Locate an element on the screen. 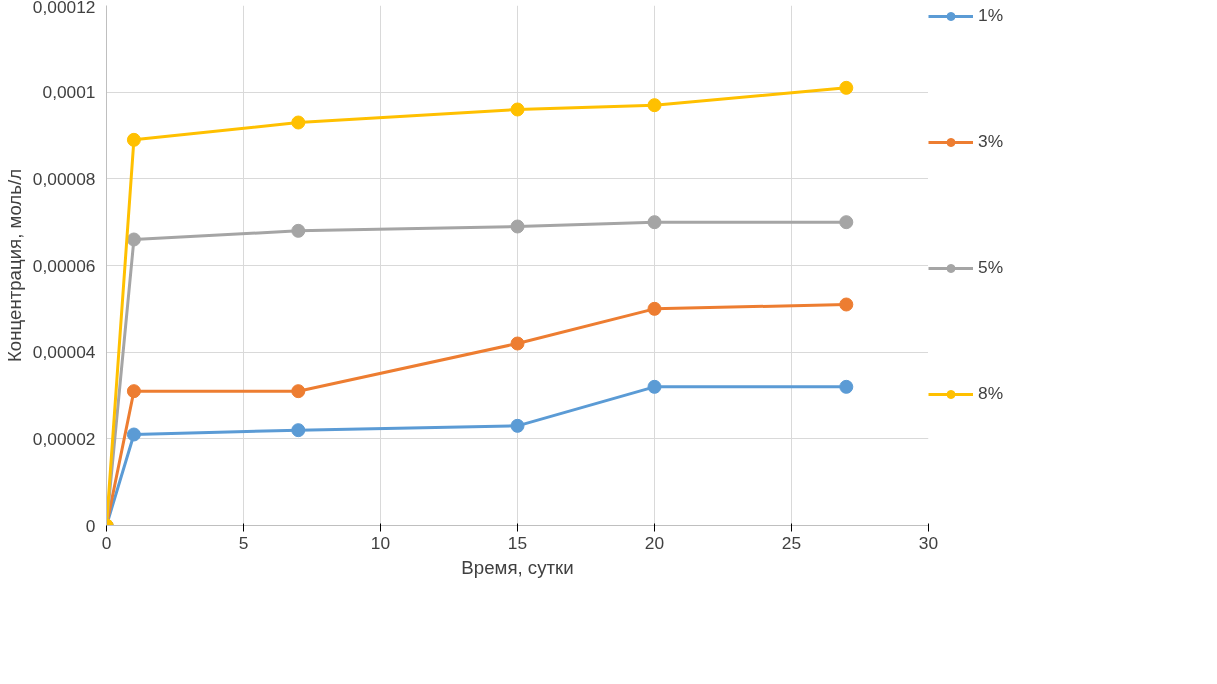 This screenshot has width=1217, height=684. y-tick-label: 0,00012 is located at coordinates (64, 8).